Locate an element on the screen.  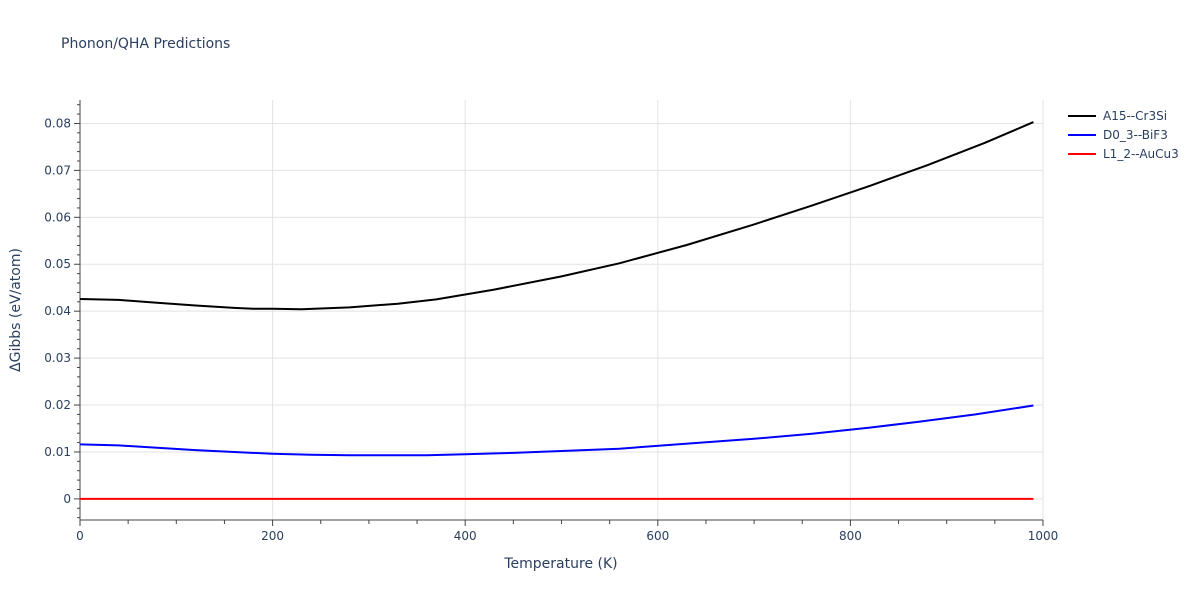
y-tick-label: 0.07 is located at coordinates (57, 170).